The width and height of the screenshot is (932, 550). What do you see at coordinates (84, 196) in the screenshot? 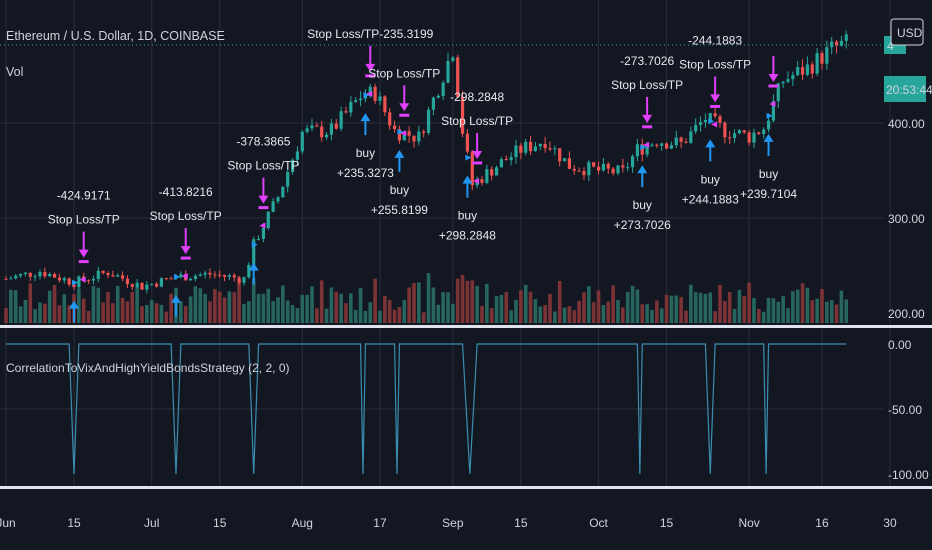
I see `exit-label: -424.9171` at bounding box center [84, 196].